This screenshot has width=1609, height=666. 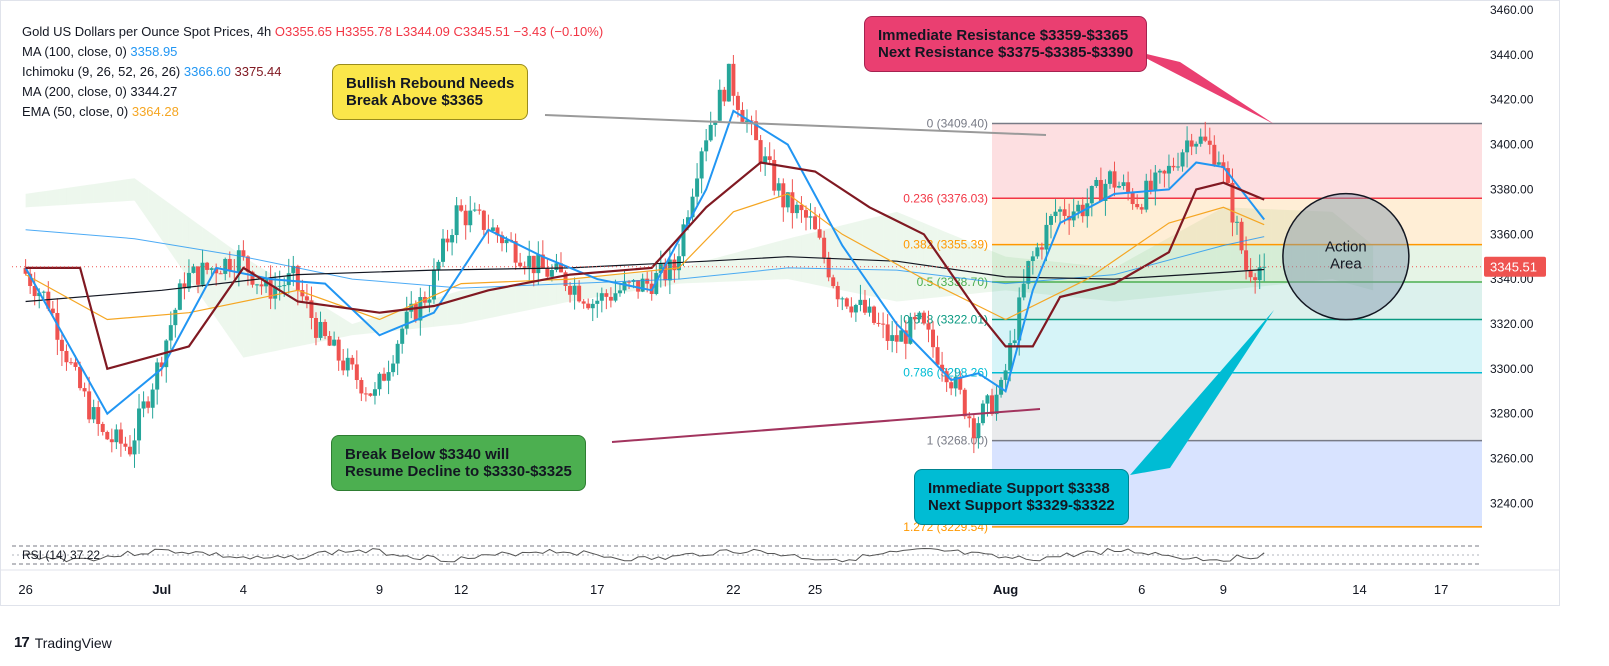 I want to click on legend-ma200: MA (200, close, 0) 3344.27, so click(x=312, y=92).